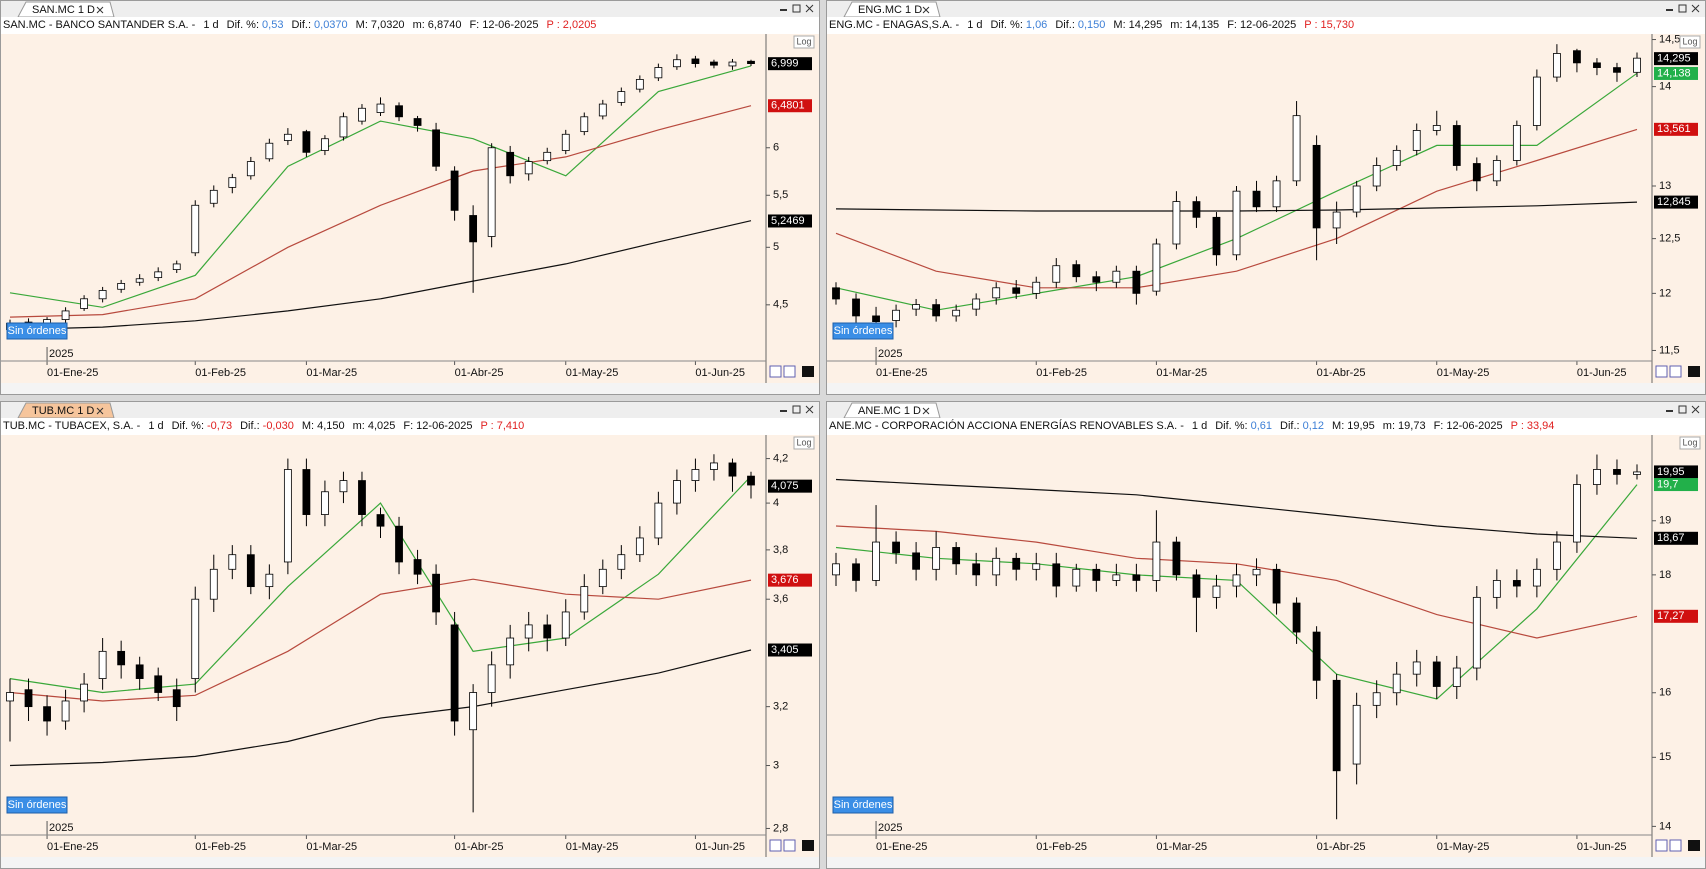  Describe the element at coordinates (331, 847) in the screenshot. I see `x-tick-label: 01-Mar-25` at that location.